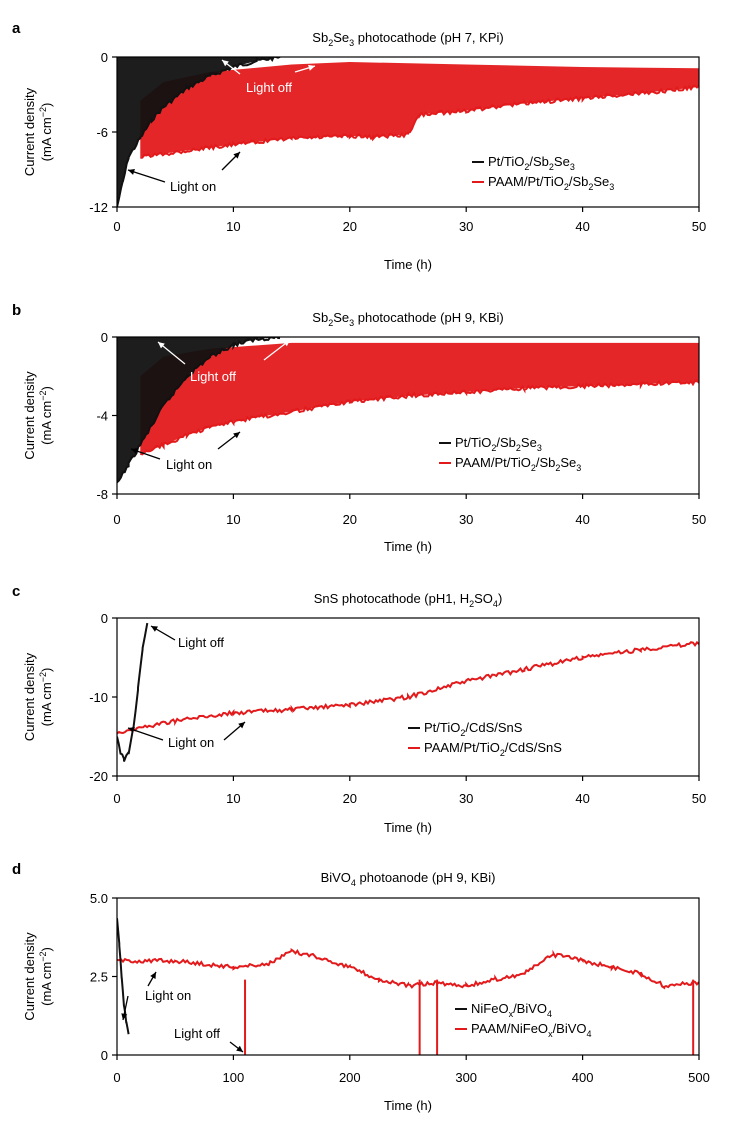  What do you see at coordinates (16, 310) in the screenshot?
I see `panel-label: b` at bounding box center [16, 310].